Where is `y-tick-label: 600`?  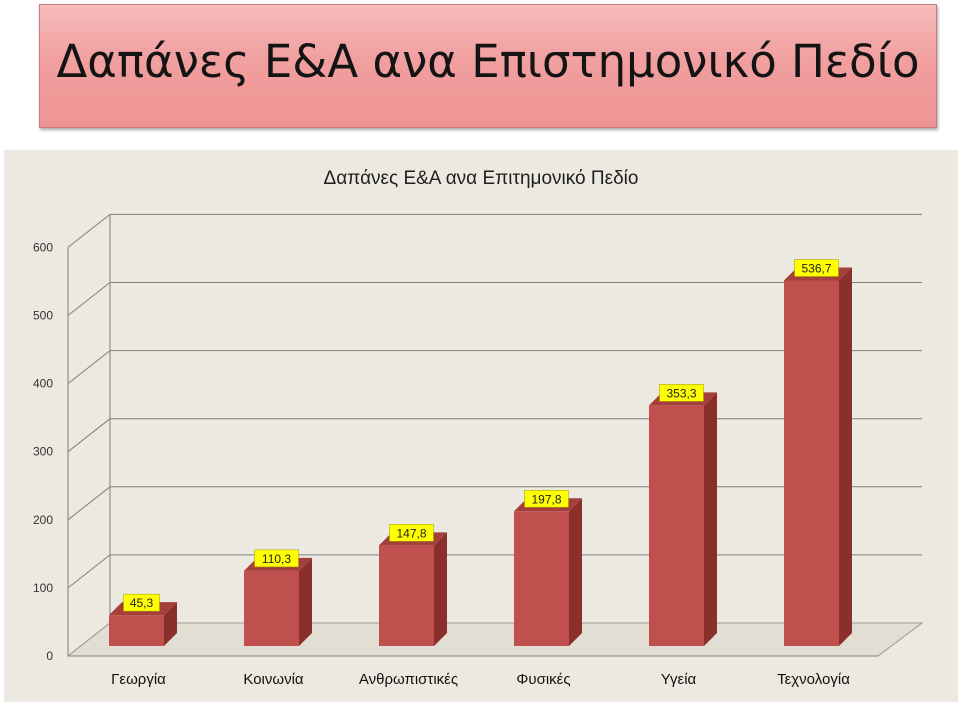 y-tick-label: 600 is located at coordinates (43, 247).